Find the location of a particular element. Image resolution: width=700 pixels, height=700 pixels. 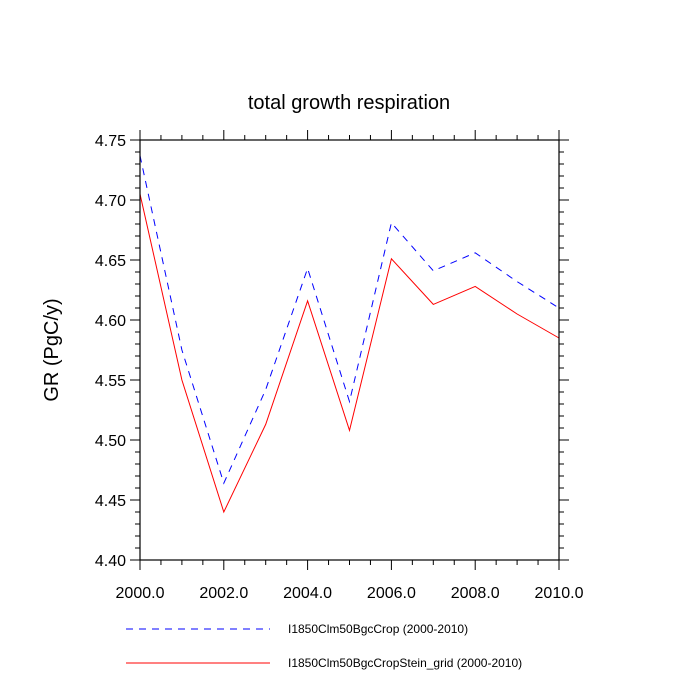

y-tick-label: 4.75 is located at coordinates (110, 141).